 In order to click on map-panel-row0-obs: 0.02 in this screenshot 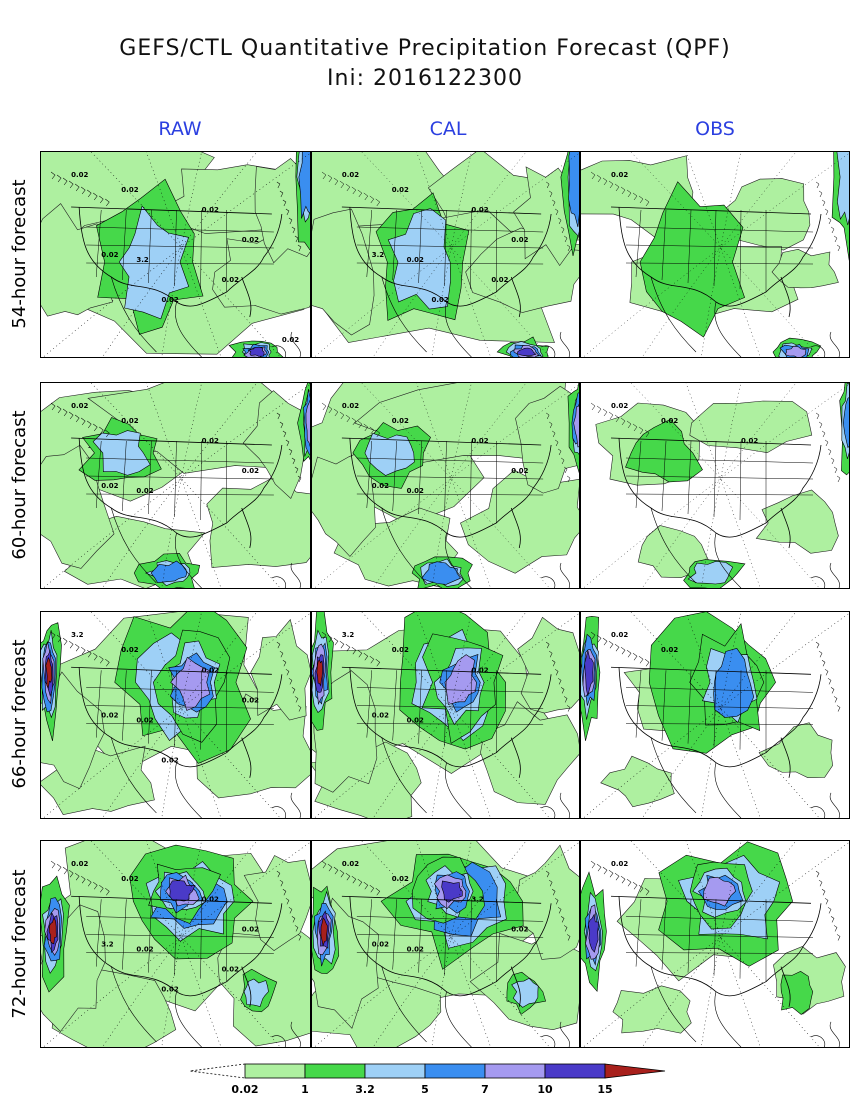, I will do `click(715, 254)`.